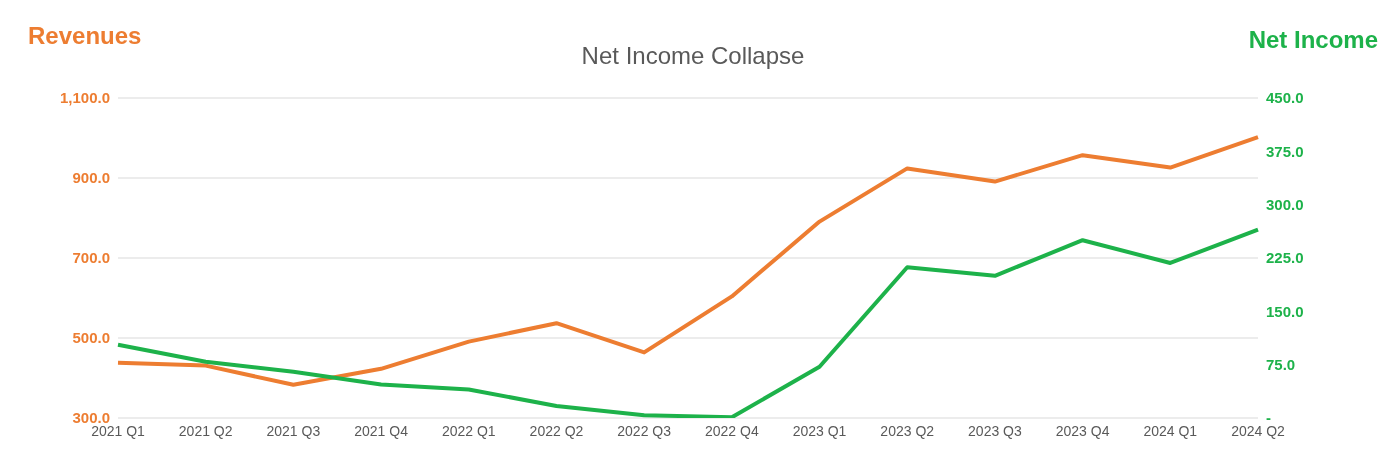 This screenshot has height=471, width=1389. What do you see at coordinates (205, 430) in the screenshot?
I see `x-tick-label: 2021 Q2` at bounding box center [205, 430].